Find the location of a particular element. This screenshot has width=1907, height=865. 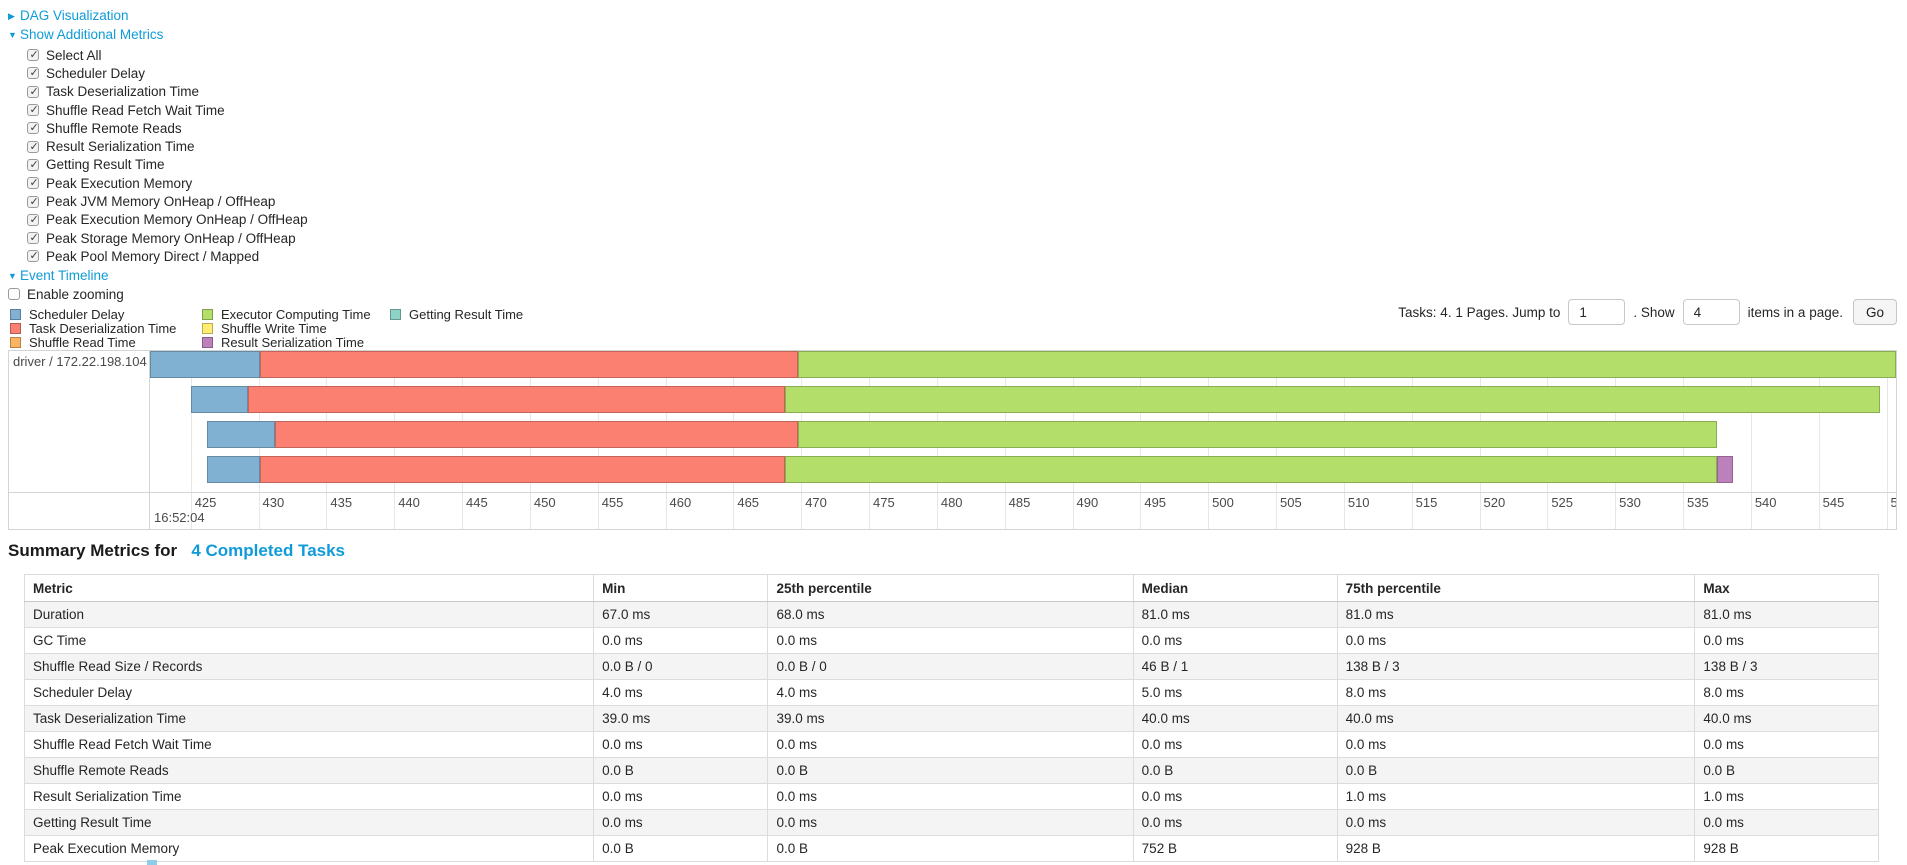

metric-checkbox-item: Shuffle Read Fetch Wait Time is located at coordinates (158, 110).